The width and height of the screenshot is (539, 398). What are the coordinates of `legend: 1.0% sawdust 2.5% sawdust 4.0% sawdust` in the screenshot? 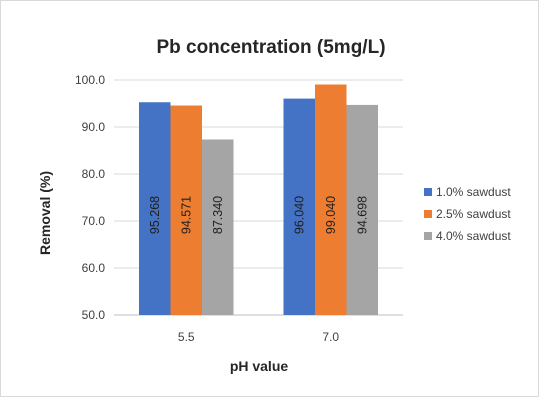 It's located at (467, 214).